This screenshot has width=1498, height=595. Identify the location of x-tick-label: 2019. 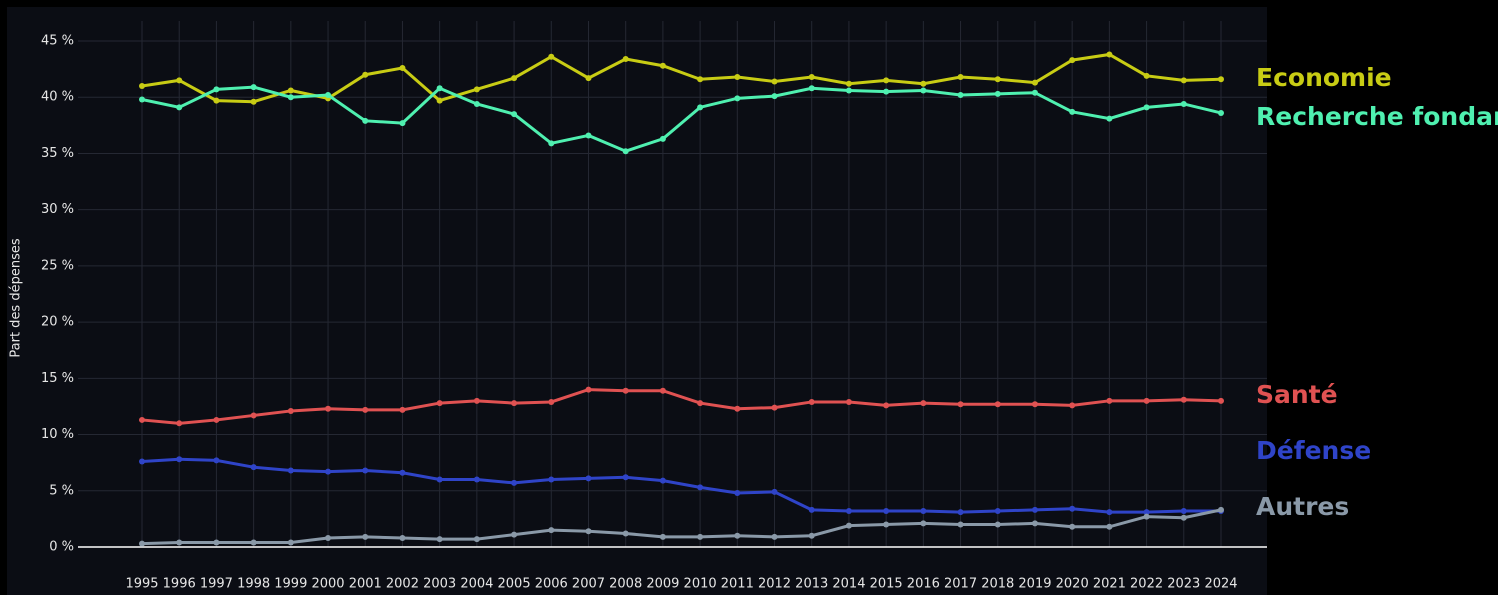
(1034, 584).